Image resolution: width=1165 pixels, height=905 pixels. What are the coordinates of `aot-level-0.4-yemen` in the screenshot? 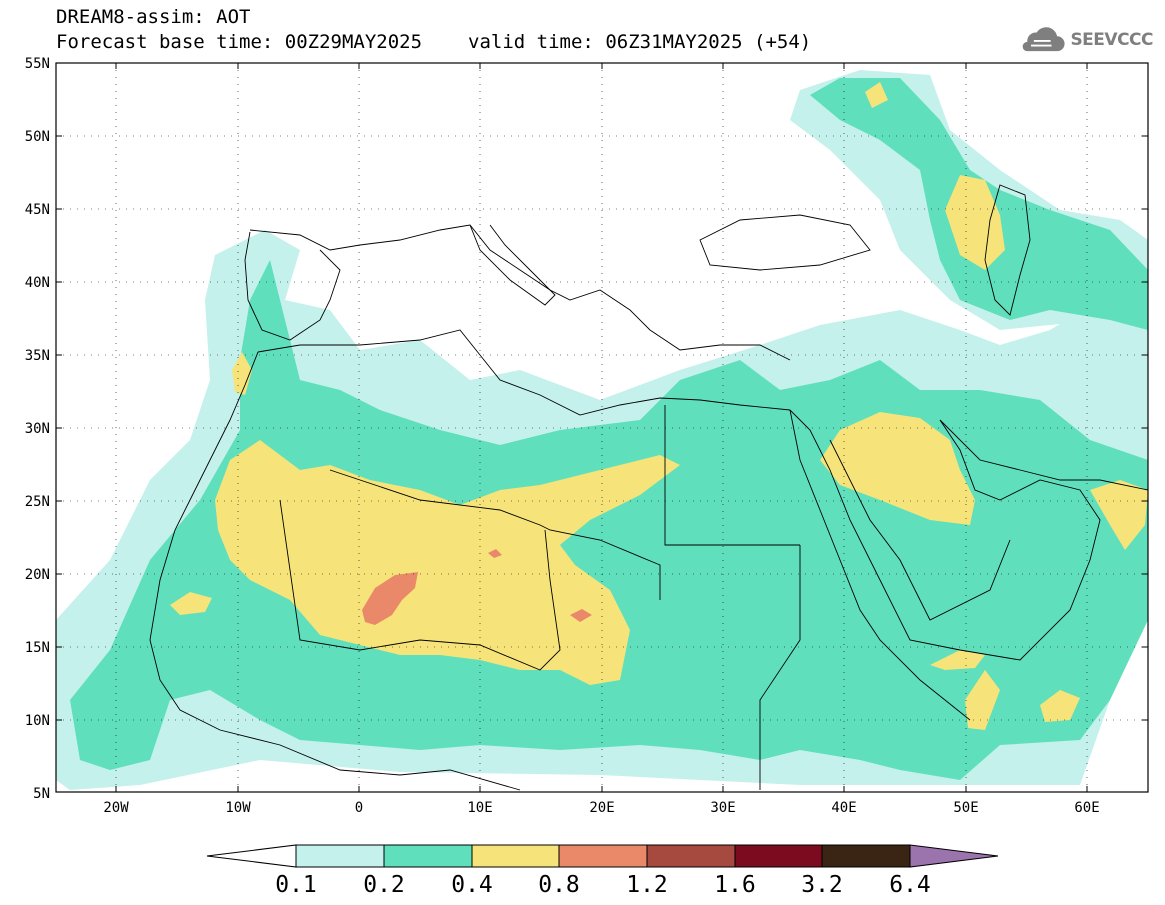 It's located at (957, 660).